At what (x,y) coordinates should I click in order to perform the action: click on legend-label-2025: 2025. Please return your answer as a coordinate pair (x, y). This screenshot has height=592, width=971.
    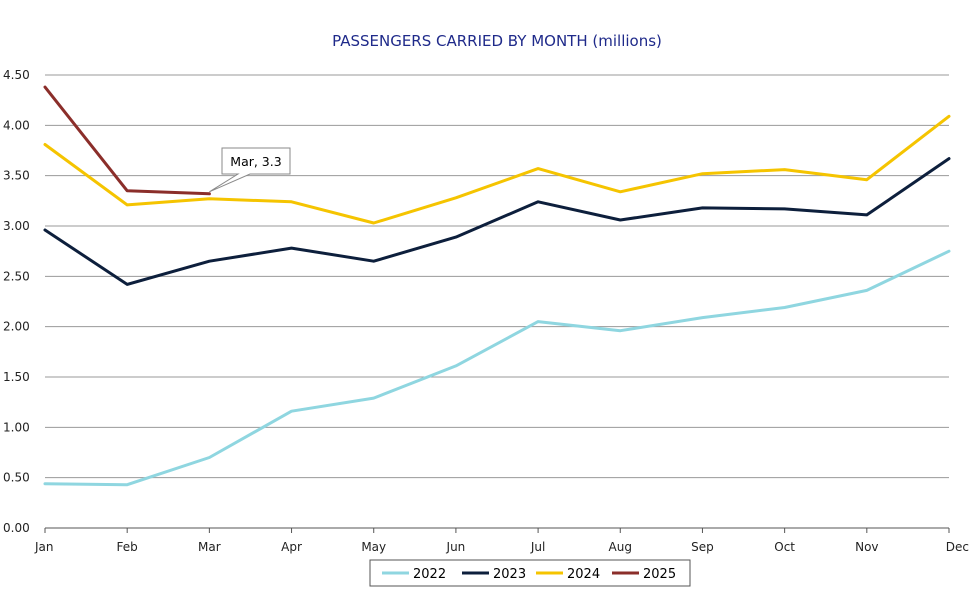
    Looking at the image, I should click on (659, 574).